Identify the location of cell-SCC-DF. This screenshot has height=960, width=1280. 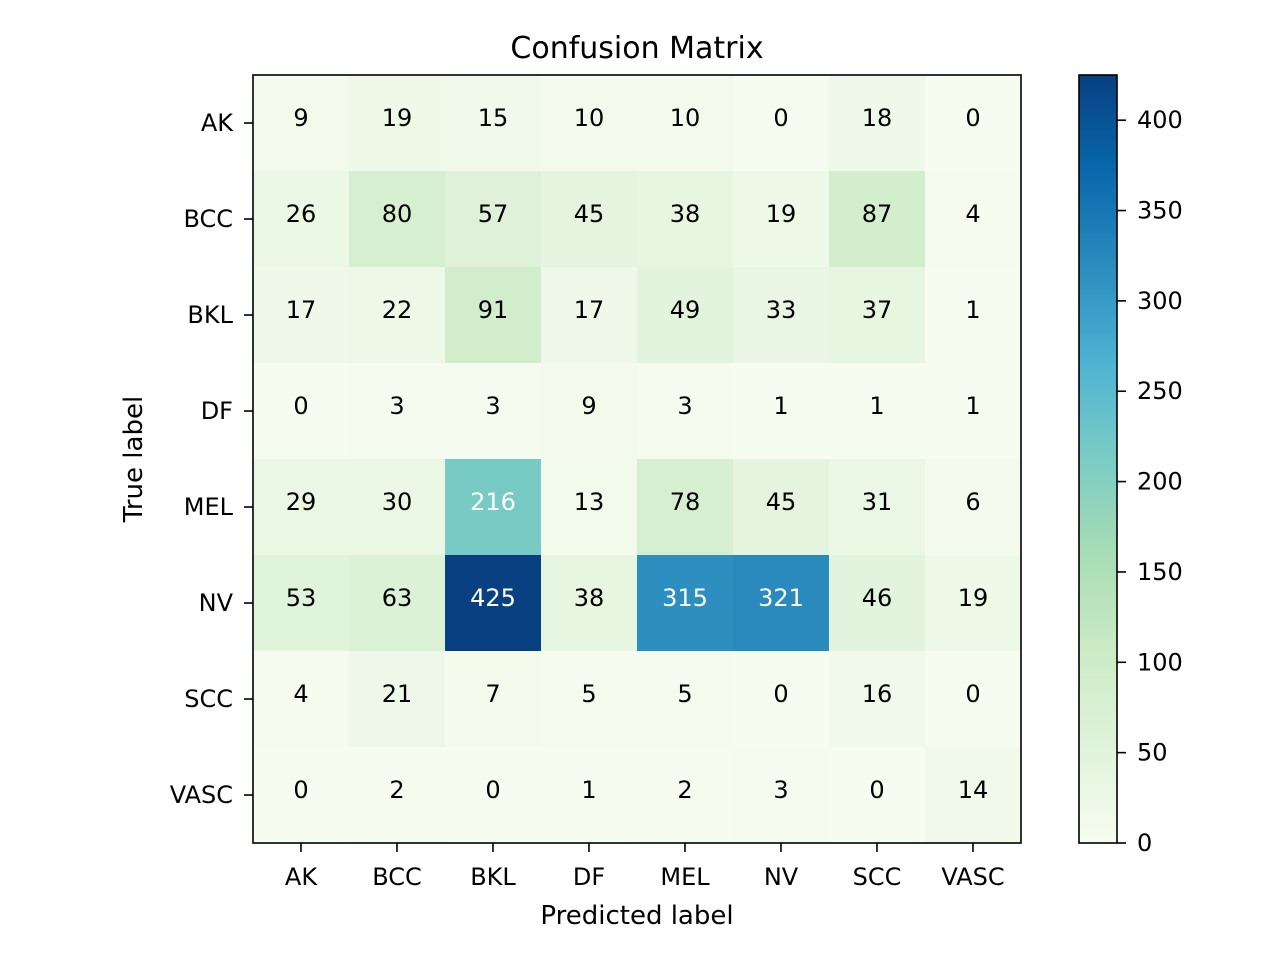
(589, 699).